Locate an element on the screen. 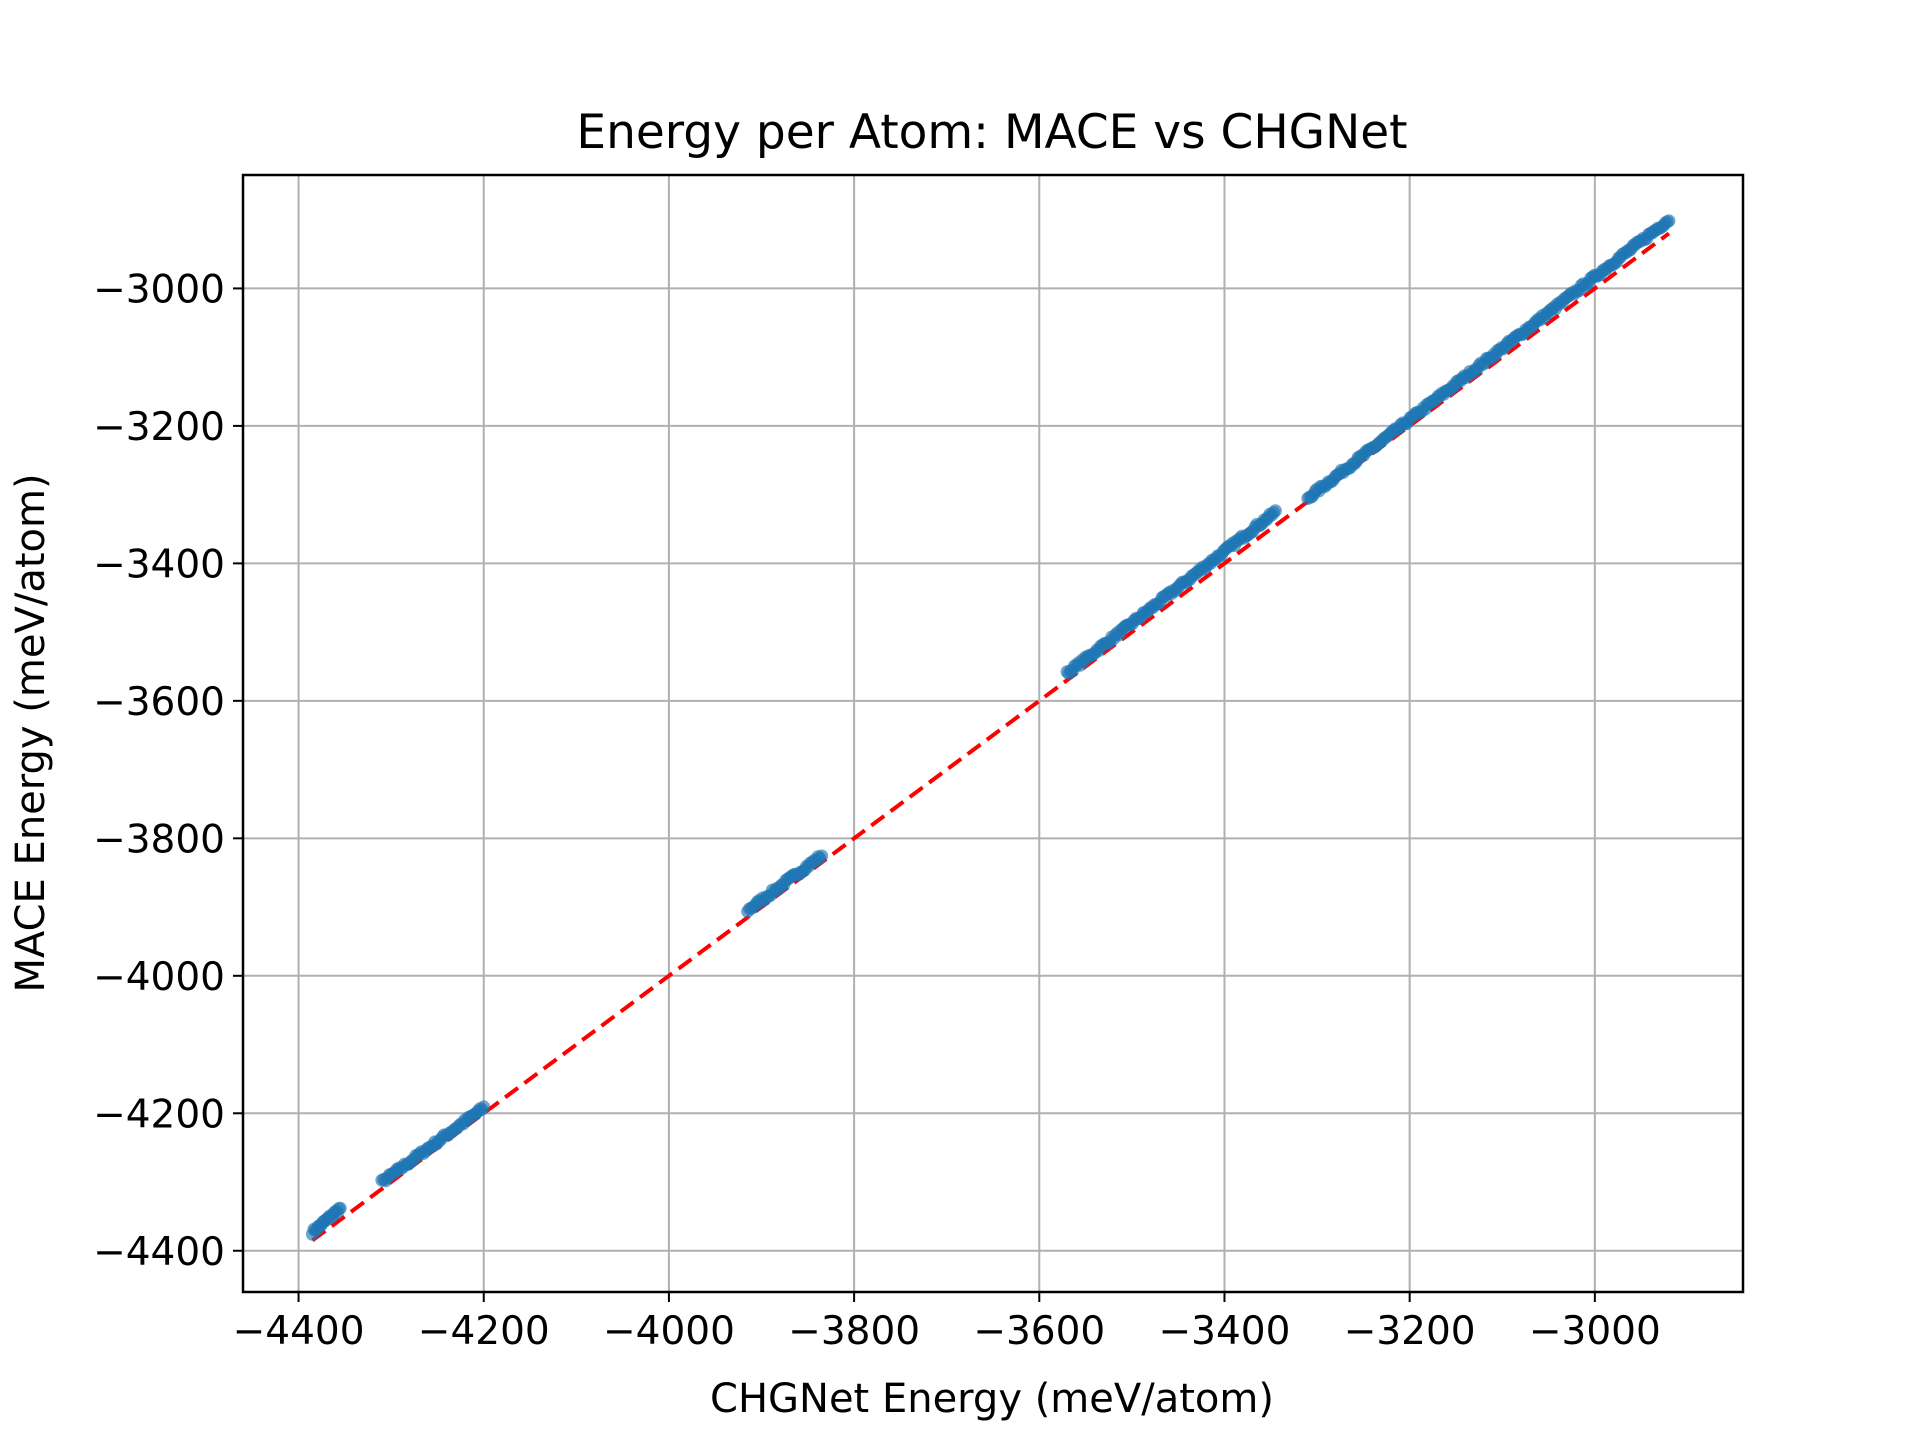  y-tick-label: −3400 is located at coordinates (159, 564).